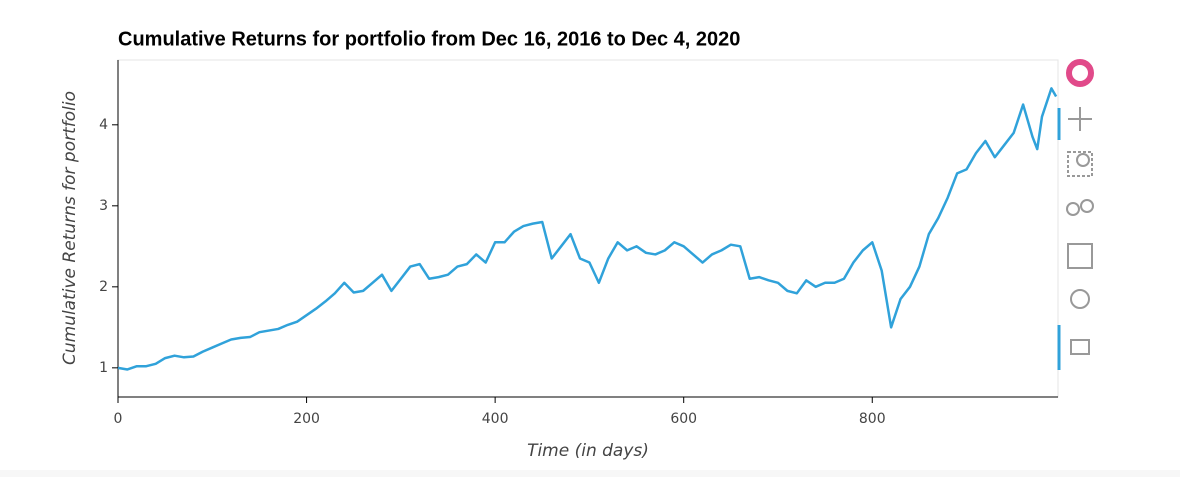  I want to click on x-axis-label: Time (in days), so click(588, 451).